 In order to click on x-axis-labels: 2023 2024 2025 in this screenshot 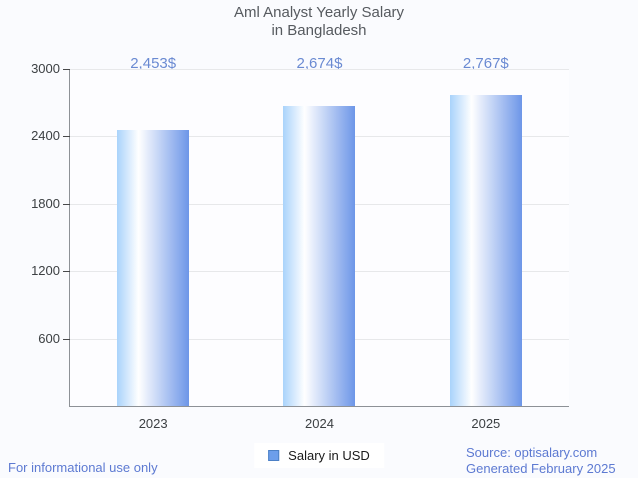, I will do `click(319, 423)`.